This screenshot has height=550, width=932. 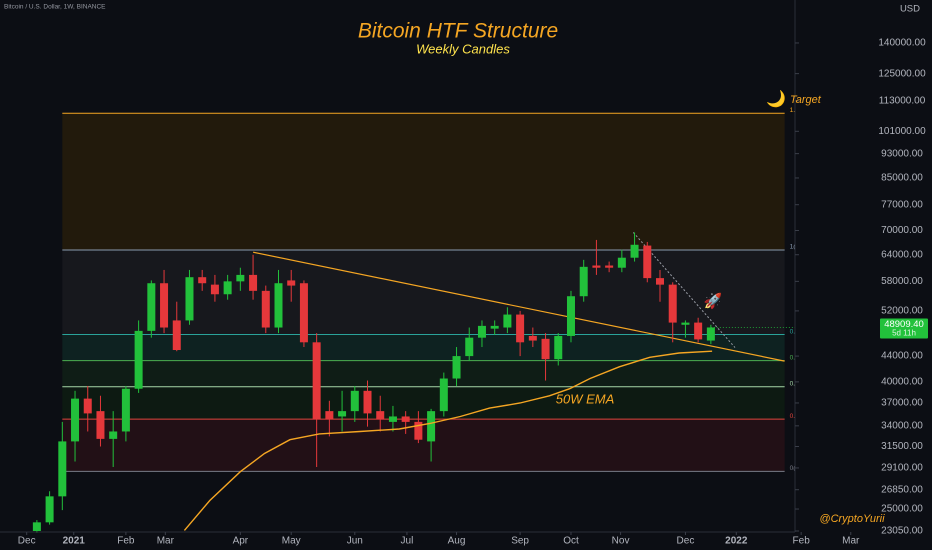 I want to click on target-icon: 🌙, so click(x=776, y=98).